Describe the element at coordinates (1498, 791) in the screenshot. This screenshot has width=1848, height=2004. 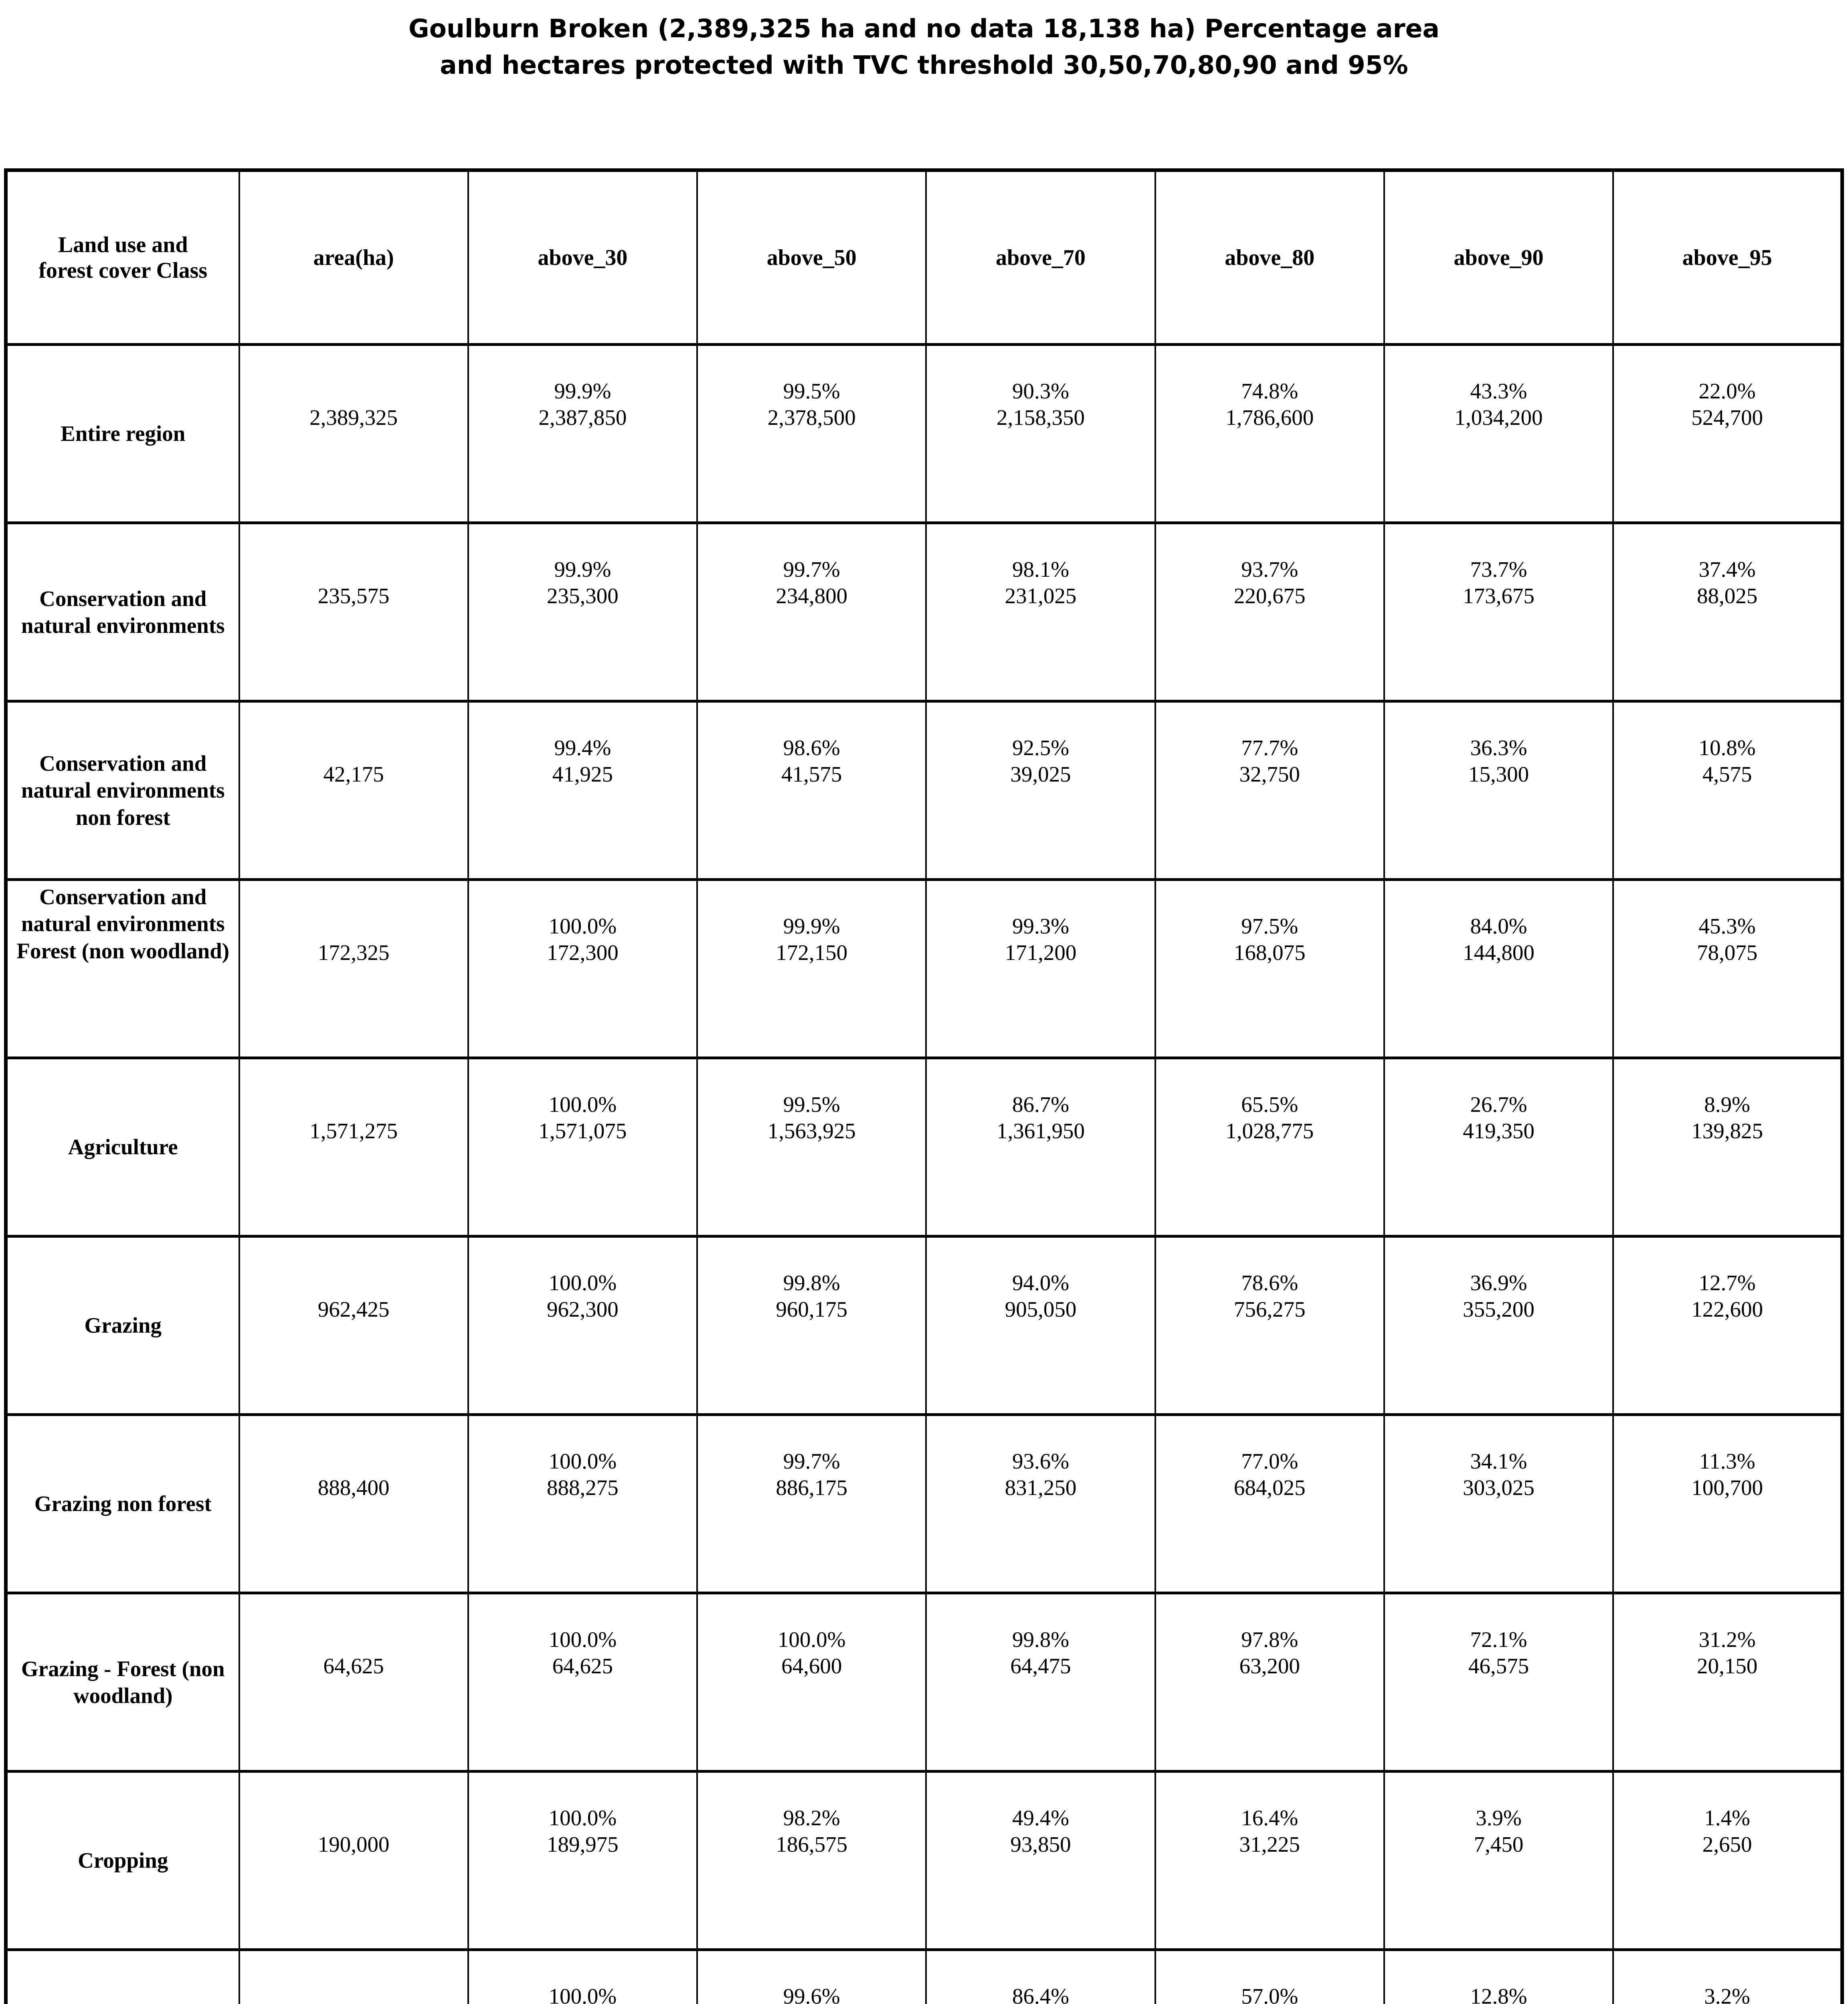
I see `value-cell: 36.3% 15,300` at that location.